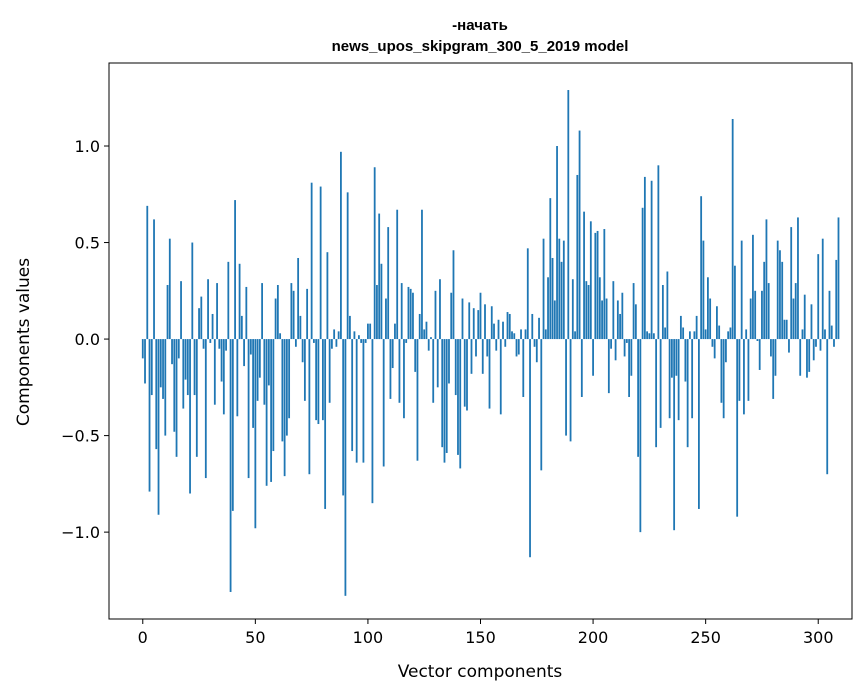 The width and height of the screenshot is (867, 696). Describe the element at coordinates (24, 342) in the screenshot. I see `y-axis-label: Components values` at that location.